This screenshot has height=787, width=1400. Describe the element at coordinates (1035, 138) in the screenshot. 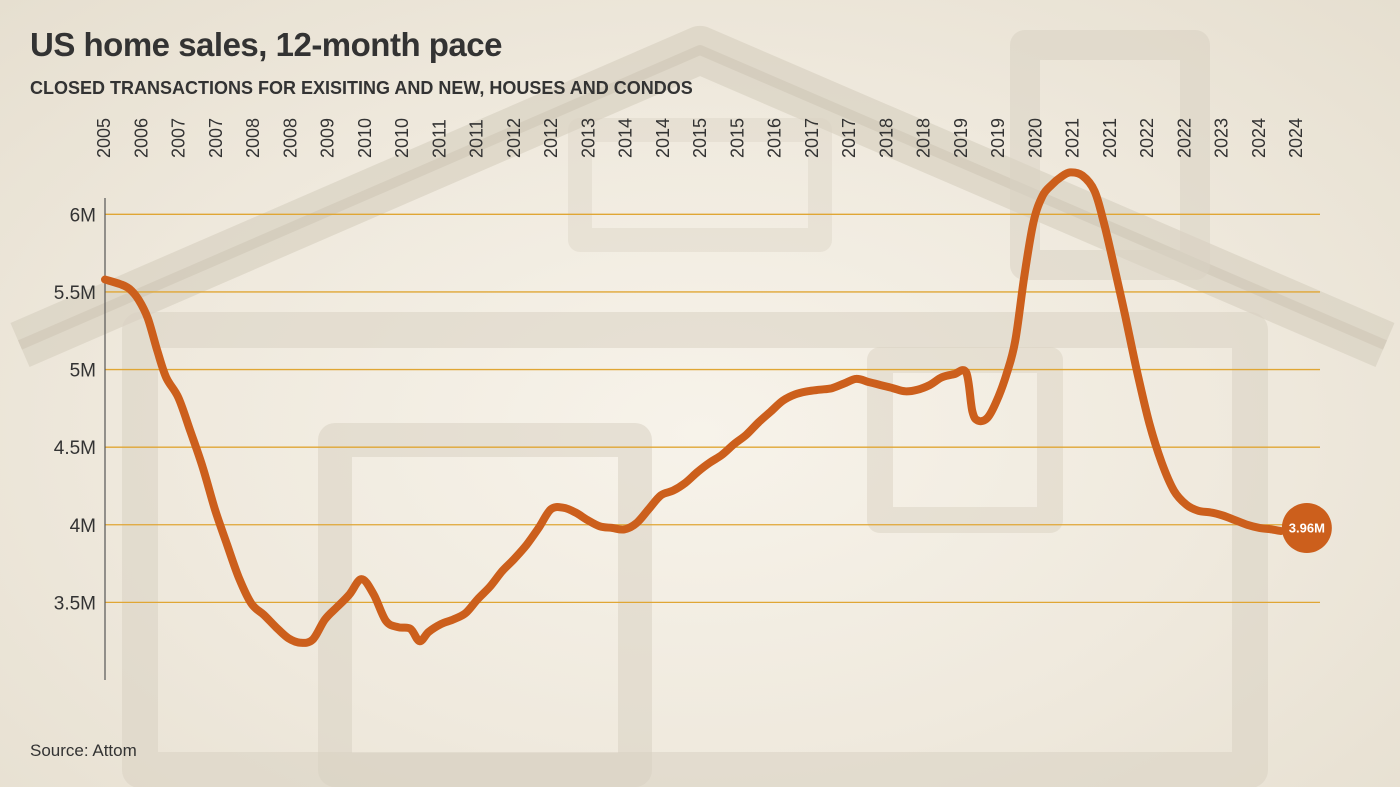

I see `x-tick-label: 2020` at that location.